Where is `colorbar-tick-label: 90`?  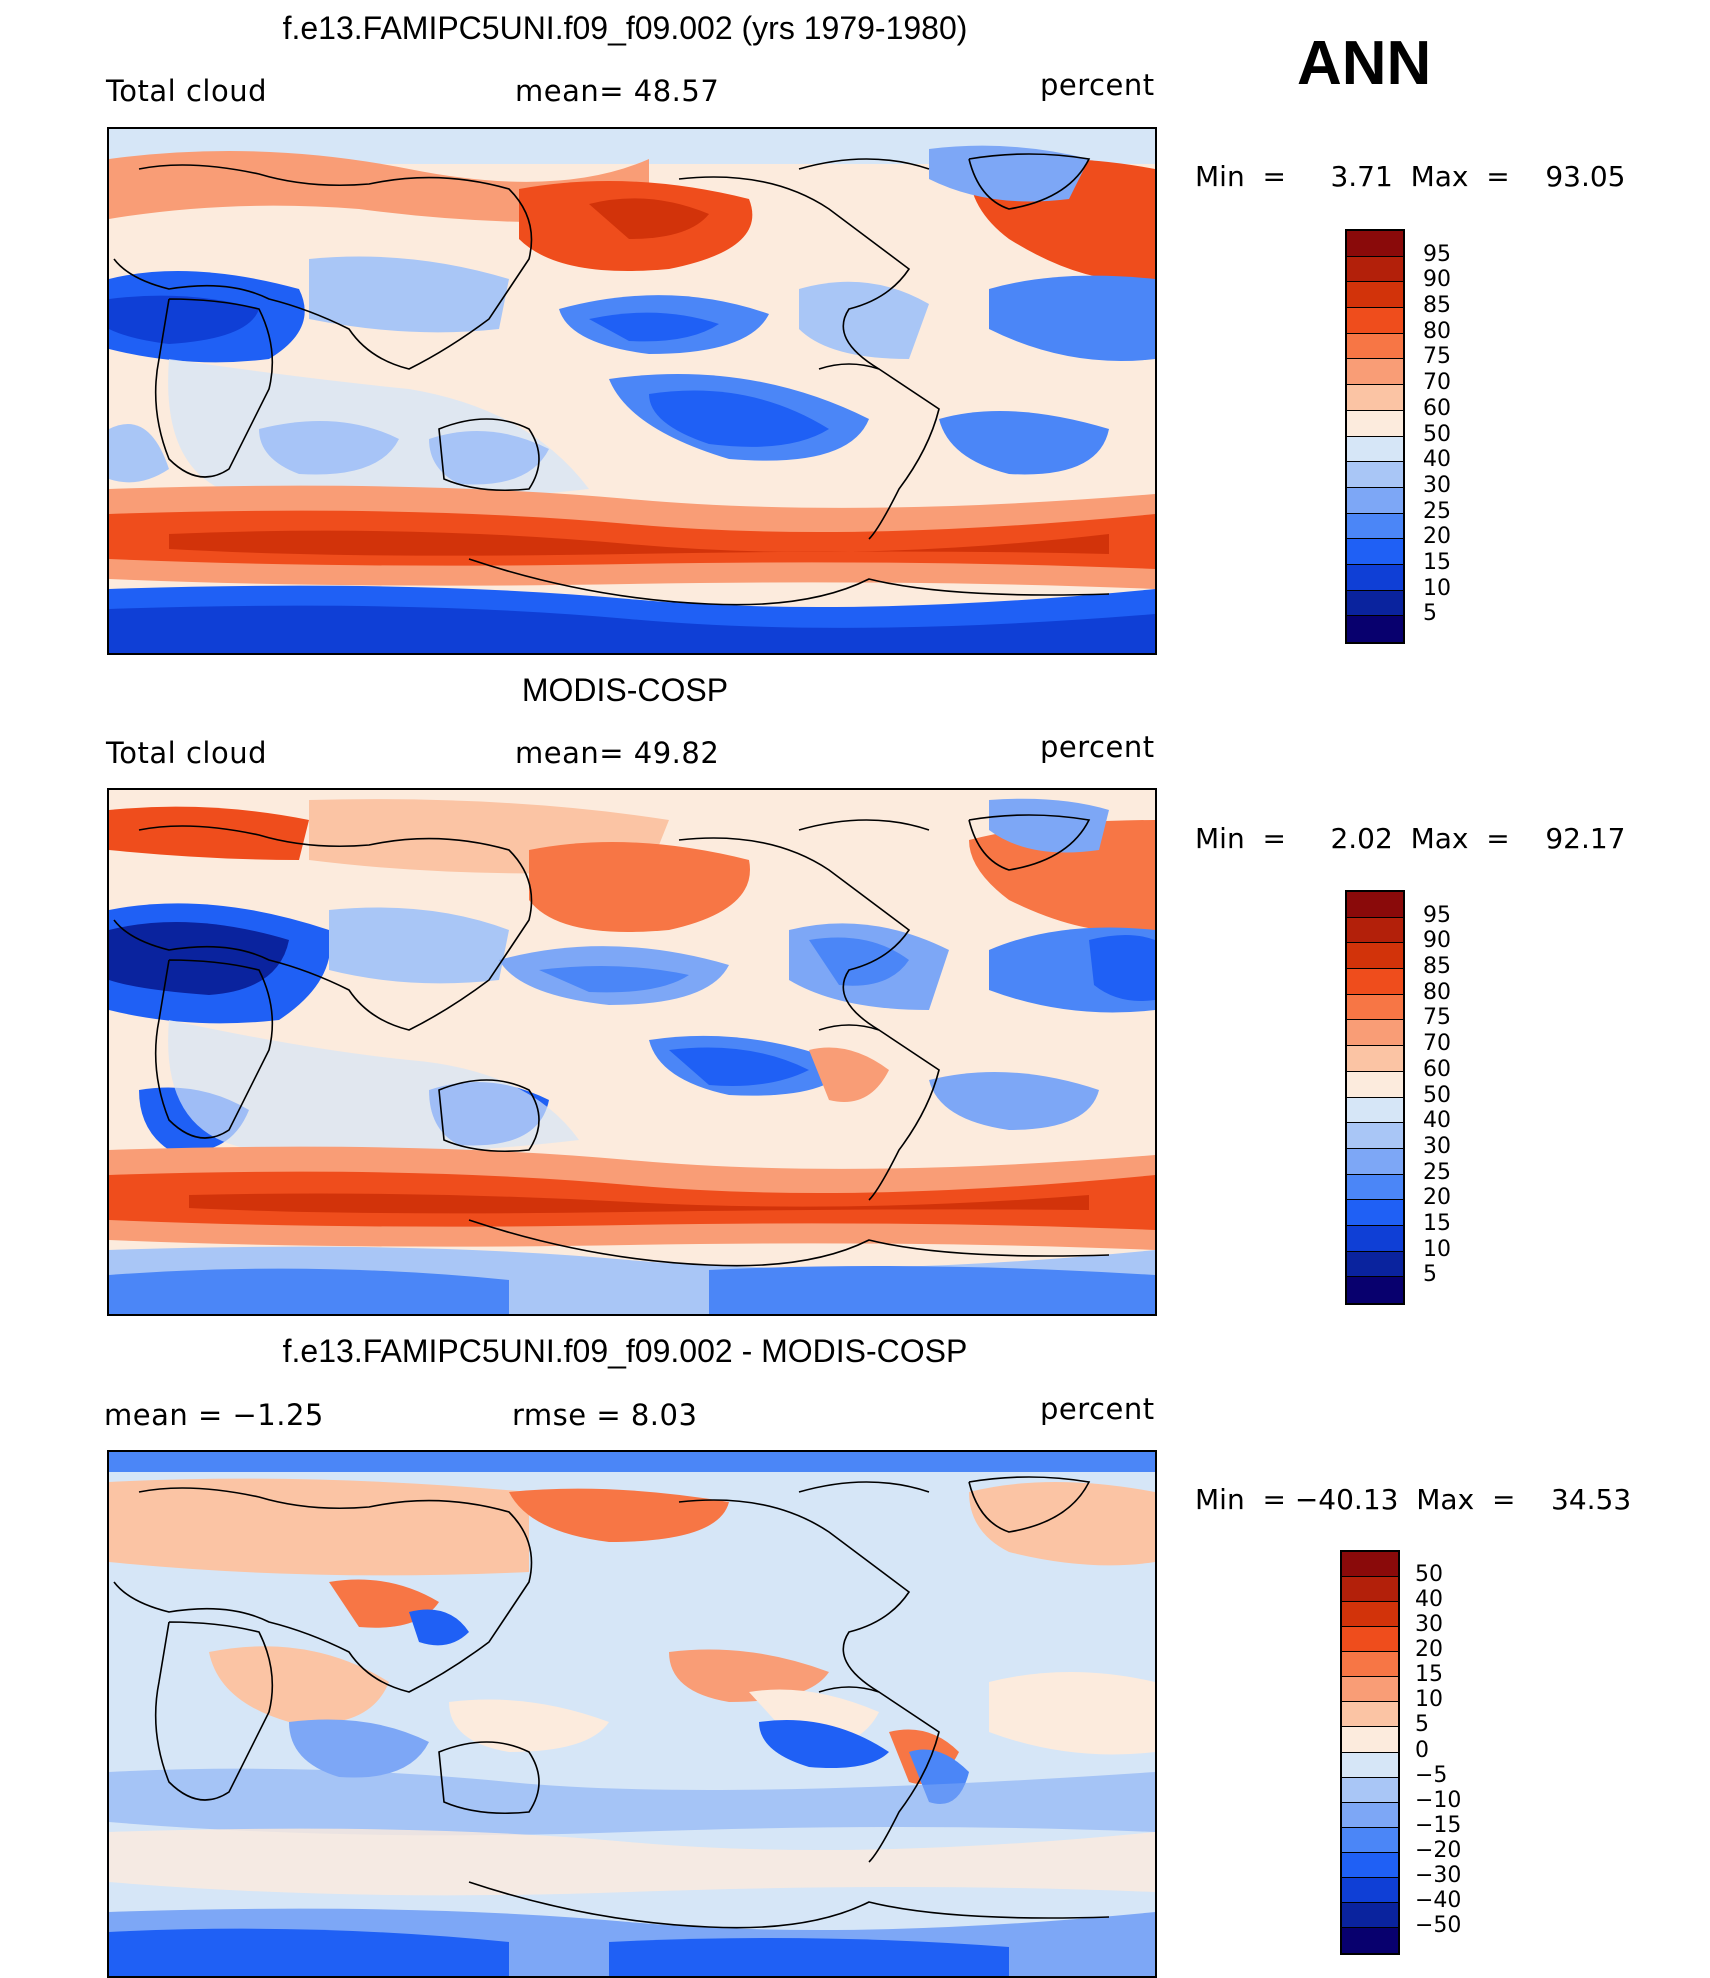 colorbar-tick-label: 90 is located at coordinates (1437, 280).